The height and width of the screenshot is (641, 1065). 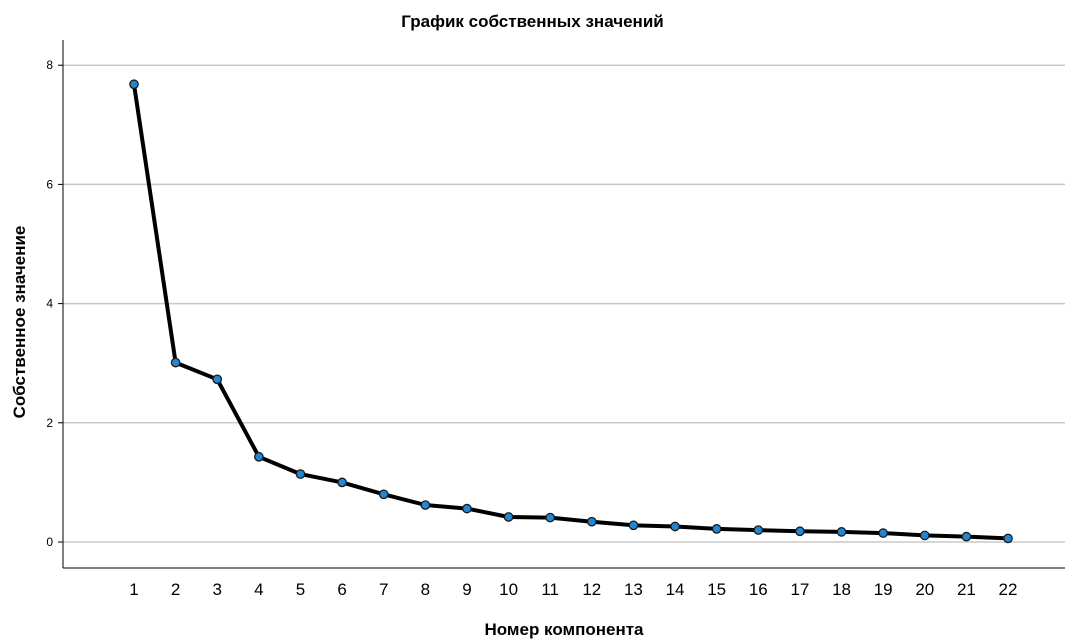 I want to click on y-tick-label: 2, so click(x=49, y=423).